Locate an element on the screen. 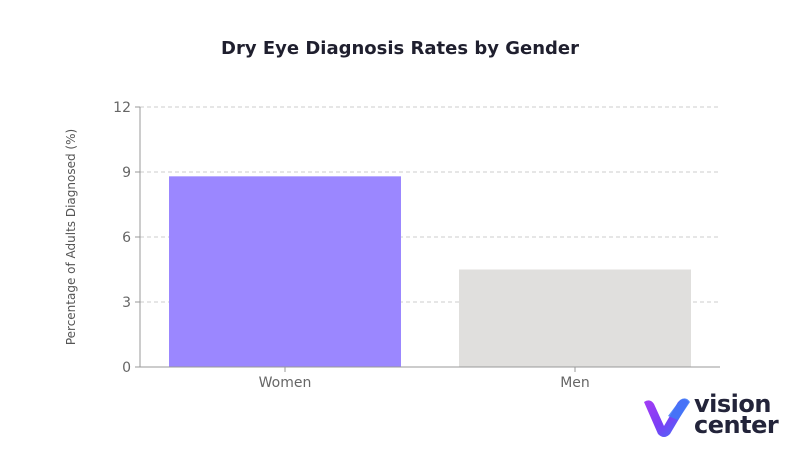 The width and height of the screenshot is (800, 470). y-axis-label: Percentage of Adults Diagnosed (%) is located at coordinates (71, 237).